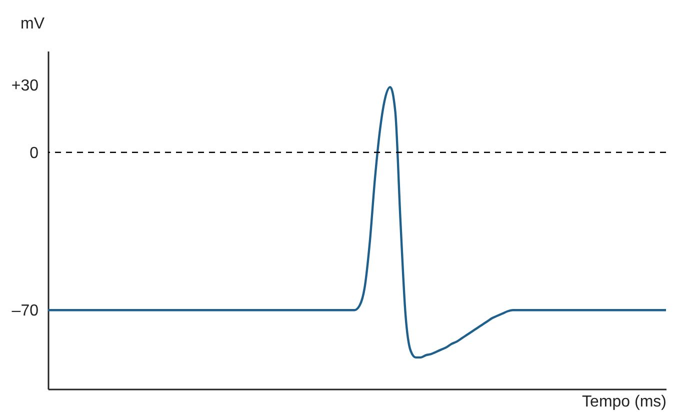 The image size is (680, 419). Describe the element at coordinates (624, 402) in the screenshot. I see `x-axis-title: Tempo (ms)` at that location.